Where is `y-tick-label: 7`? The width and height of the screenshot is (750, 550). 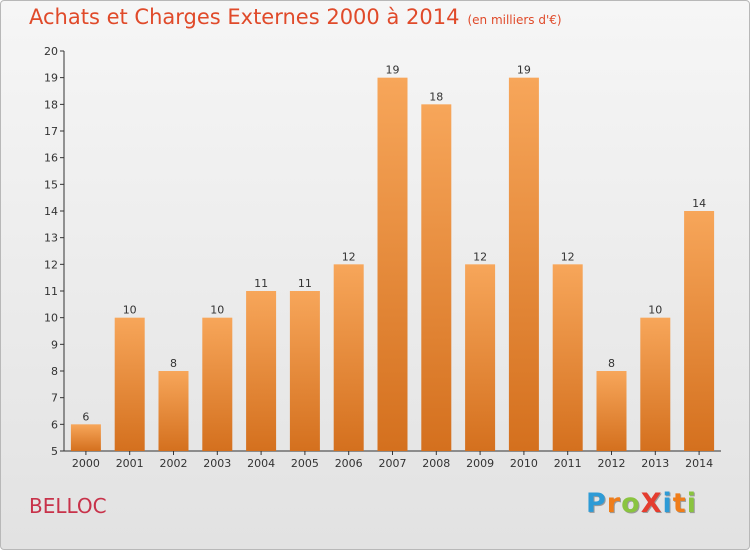 y-tick-label: 7 is located at coordinates (54, 398).